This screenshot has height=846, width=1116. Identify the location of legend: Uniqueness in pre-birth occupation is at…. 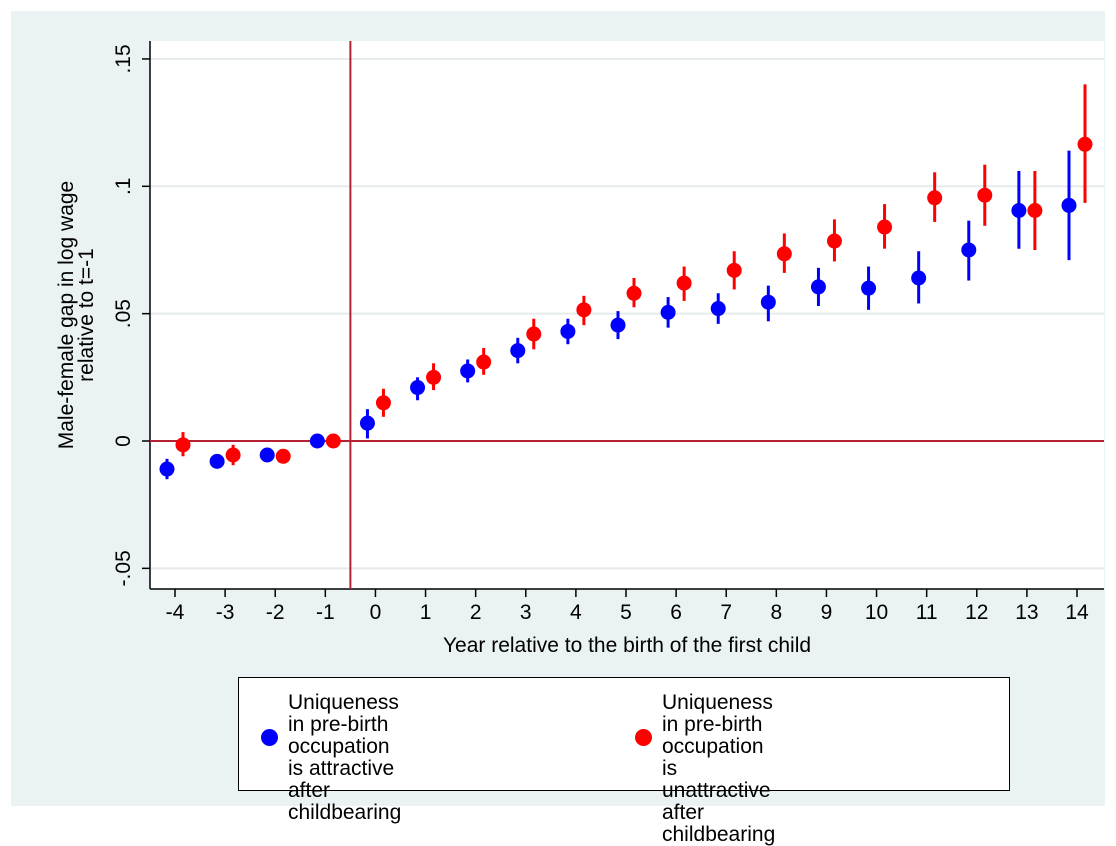
(624, 761).